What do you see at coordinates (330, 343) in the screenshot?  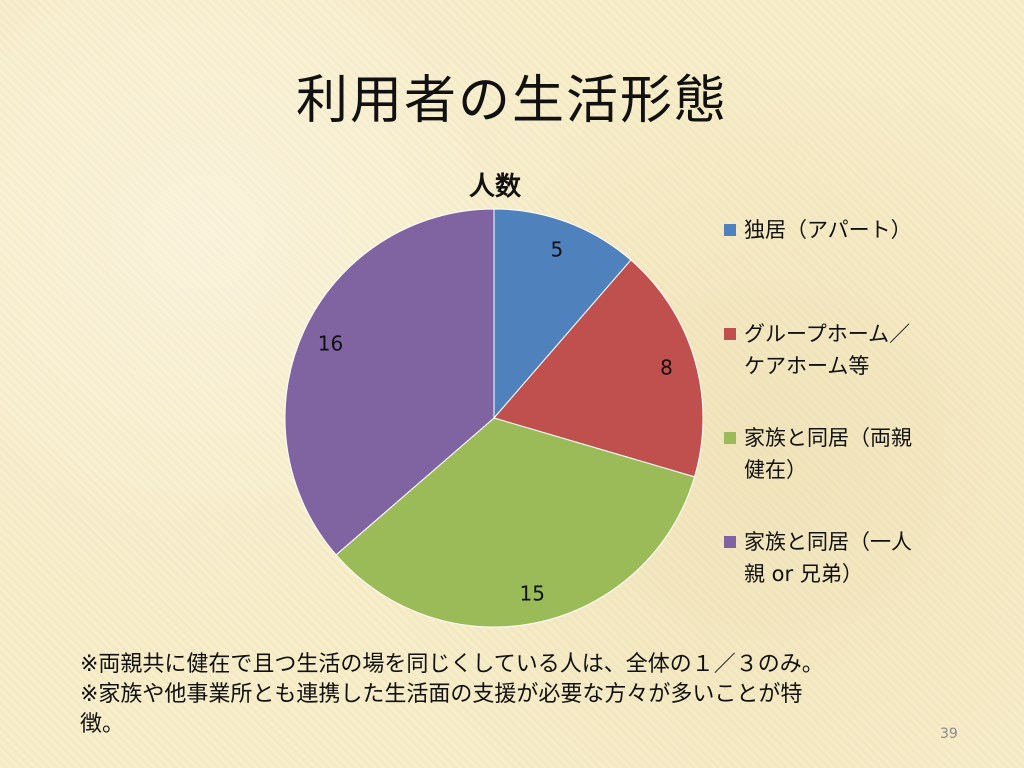 I see `pie-data-label: 16` at bounding box center [330, 343].